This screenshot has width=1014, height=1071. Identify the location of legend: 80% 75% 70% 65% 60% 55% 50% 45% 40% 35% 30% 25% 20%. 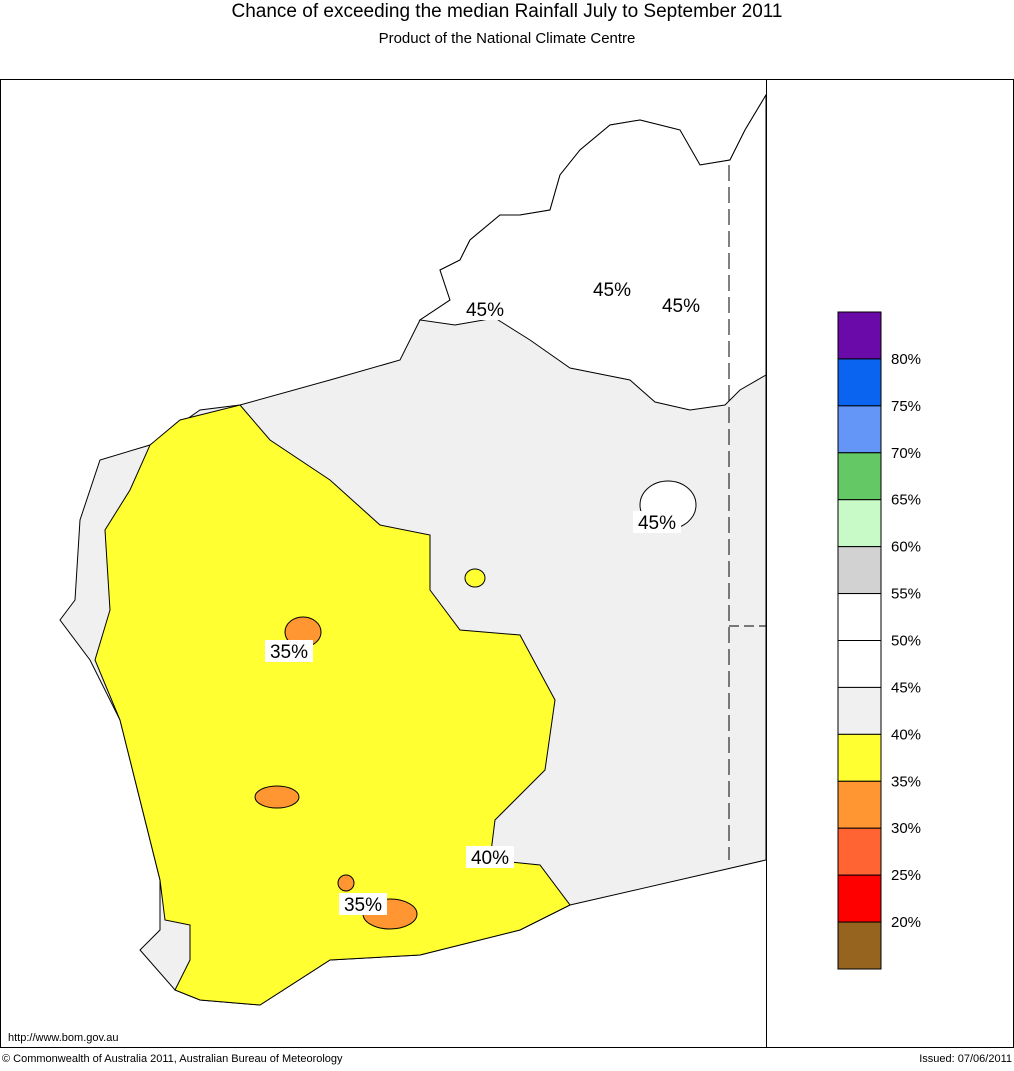
(879, 640).